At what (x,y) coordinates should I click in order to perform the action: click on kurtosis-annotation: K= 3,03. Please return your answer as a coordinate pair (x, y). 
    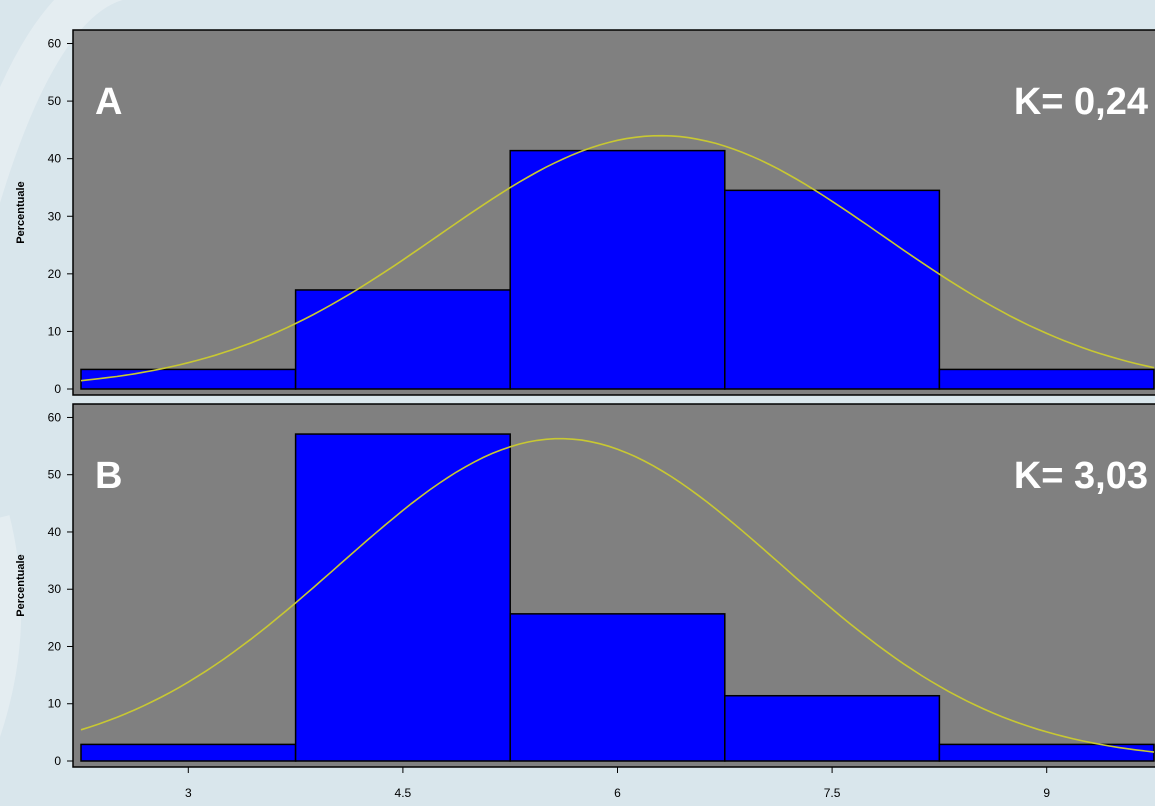
    Looking at the image, I should click on (1081, 476).